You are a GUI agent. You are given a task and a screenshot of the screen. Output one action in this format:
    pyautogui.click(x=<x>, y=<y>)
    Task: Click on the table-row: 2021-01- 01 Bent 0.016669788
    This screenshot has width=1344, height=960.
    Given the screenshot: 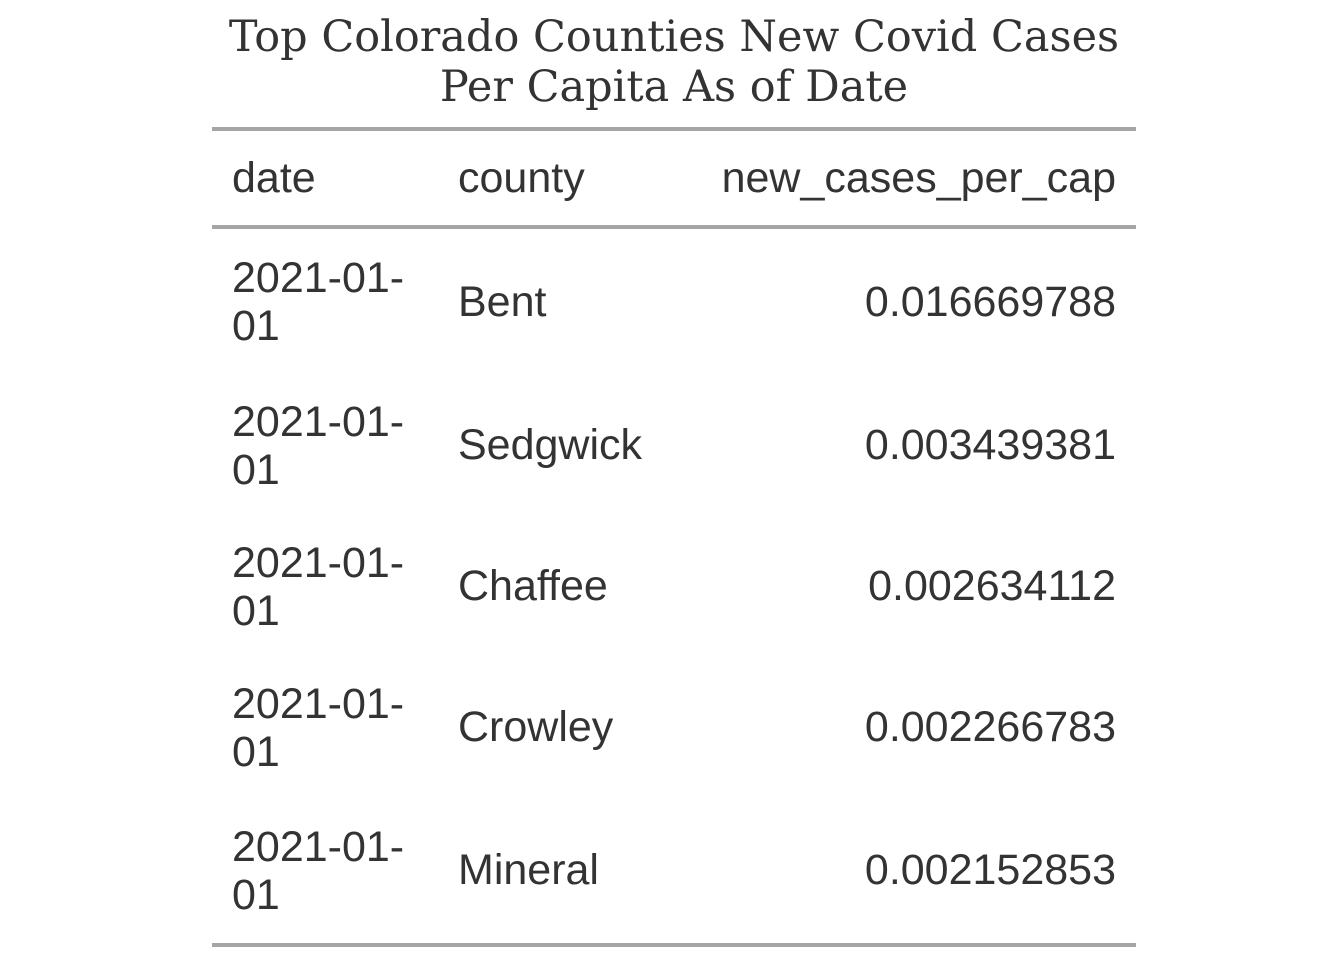 What is the action you would take?
    pyautogui.click(x=674, y=302)
    